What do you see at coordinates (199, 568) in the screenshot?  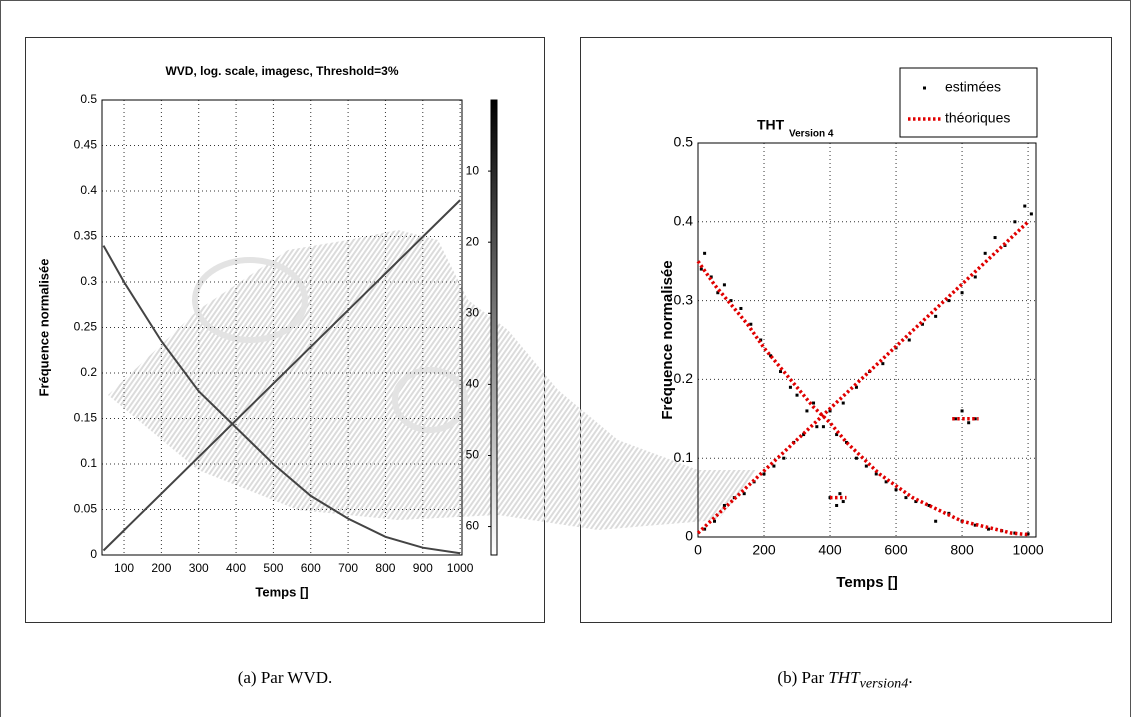 I see `x-tick-label: 300` at bounding box center [199, 568].